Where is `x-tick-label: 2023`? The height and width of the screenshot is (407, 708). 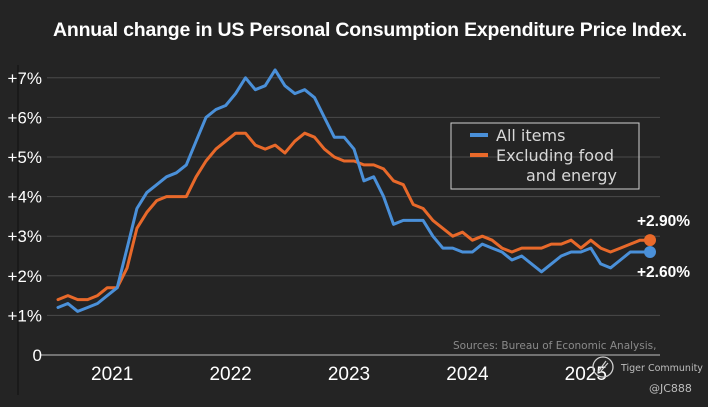 x-tick-label: 2023 is located at coordinates (349, 374).